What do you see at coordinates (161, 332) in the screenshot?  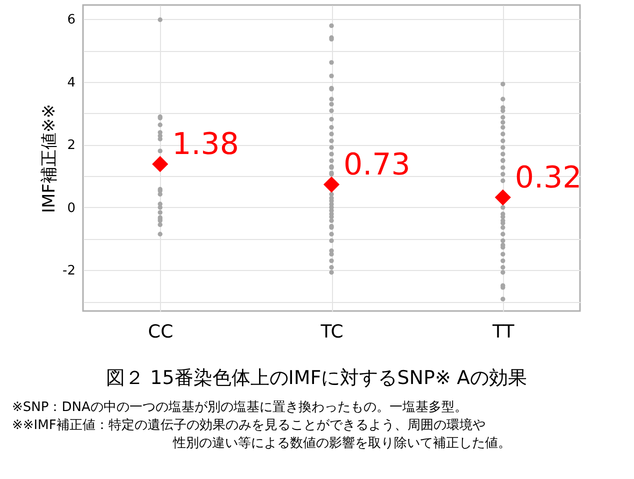 I see `x-tick-label: CC` at bounding box center [161, 332].